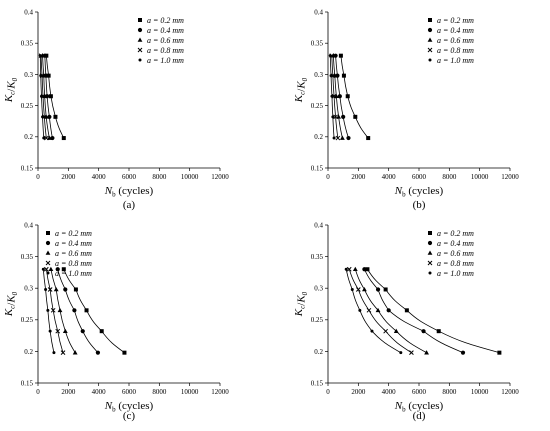 Image resolution: width=550 pixels, height=431 pixels. What do you see at coordinates (318, 137) in the screenshot?
I see `y-tick-label: 0.2` at bounding box center [318, 137].